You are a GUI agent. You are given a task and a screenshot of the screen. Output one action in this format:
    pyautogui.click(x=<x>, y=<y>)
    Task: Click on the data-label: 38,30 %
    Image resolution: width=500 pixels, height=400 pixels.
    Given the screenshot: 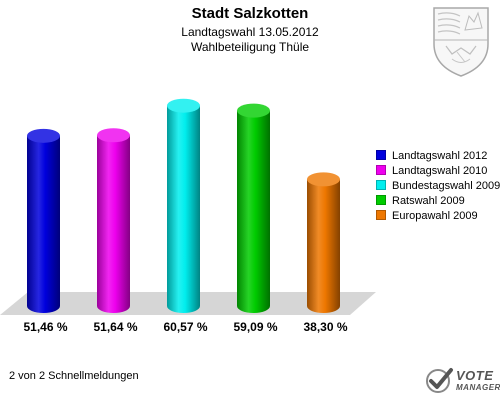 What is the action you would take?
    pyautogui.click(x=325, y=327)
    